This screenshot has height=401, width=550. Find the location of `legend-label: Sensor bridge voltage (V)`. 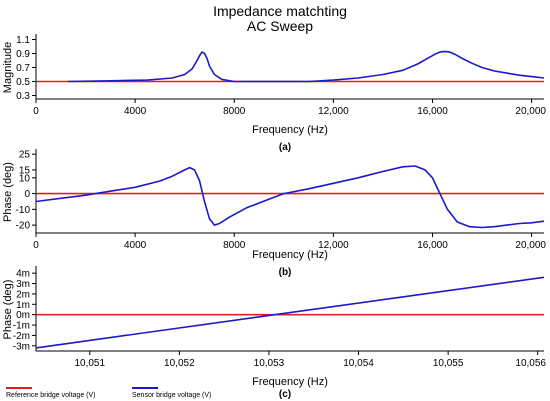

legend-label: Sensor bridge voltage (V) is located at coordinates (171, 395).